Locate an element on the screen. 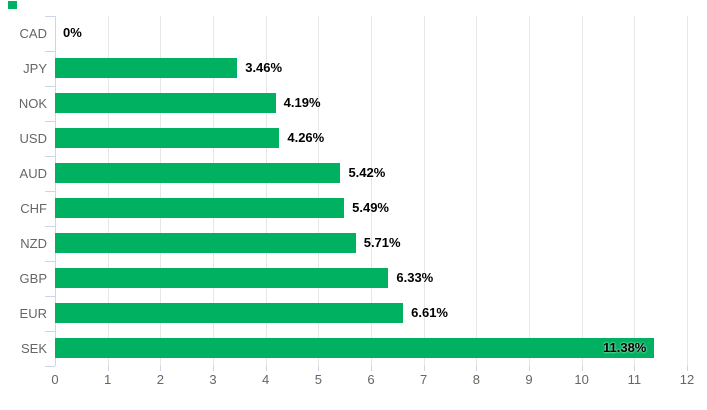 This screenshot has width=707, height=410. value-label-usd: 4.26% is located at coordinates (306, 137).